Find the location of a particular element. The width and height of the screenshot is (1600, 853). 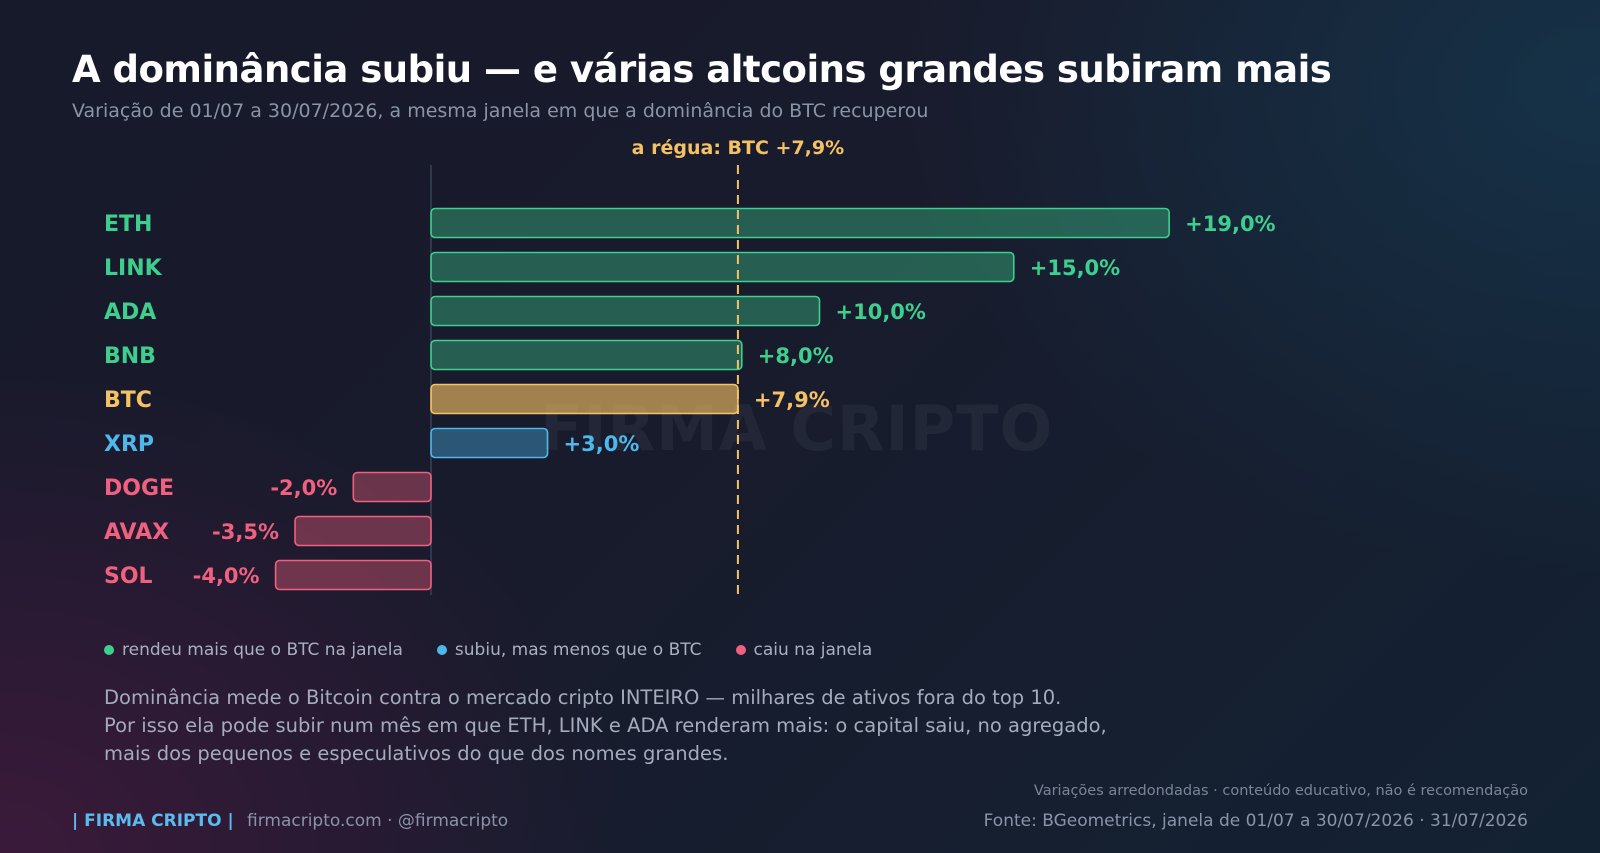

value-label: -3,5% is located at coordinates (245, 532).